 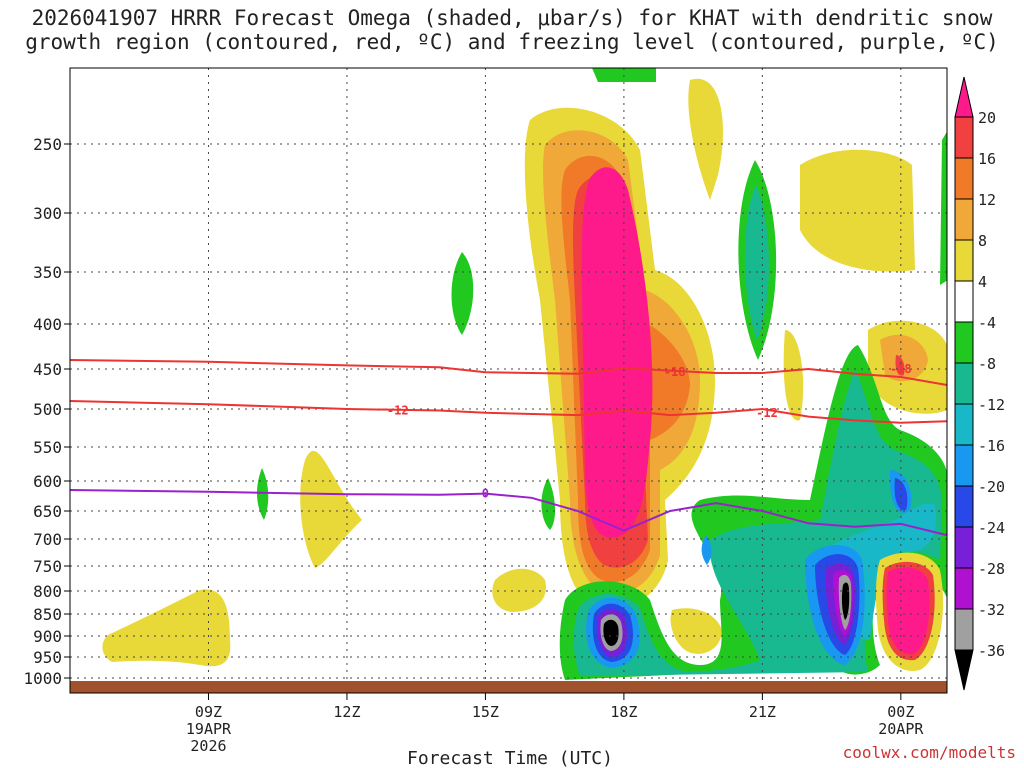 I want to click on contour-labels: -18 -18 -12 -12 0, so click(x=649, y=431).